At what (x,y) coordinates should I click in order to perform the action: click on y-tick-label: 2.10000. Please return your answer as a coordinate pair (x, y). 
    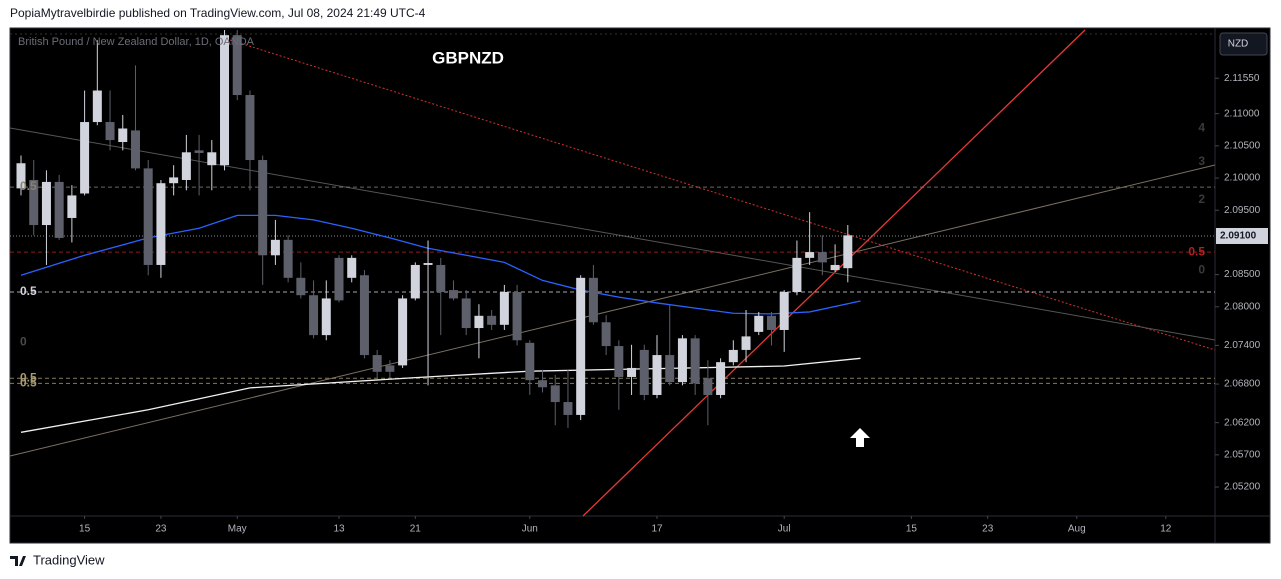
    Looking at the image, I should click on (1242, 178).